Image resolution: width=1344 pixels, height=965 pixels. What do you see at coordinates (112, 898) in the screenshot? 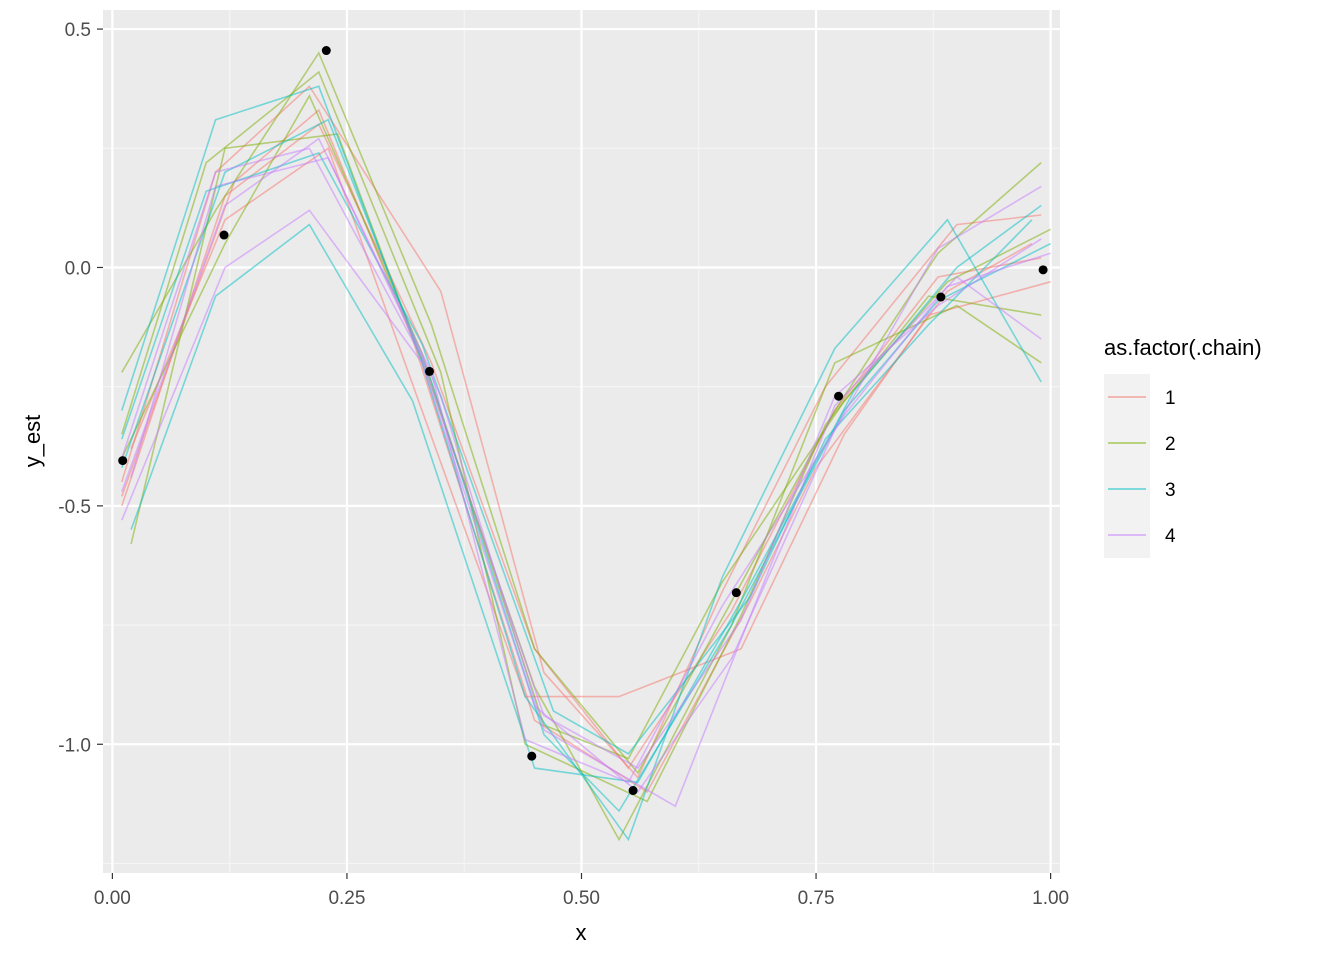
I see `x-tick-label: 0.00` at bounding box center [112, 898].